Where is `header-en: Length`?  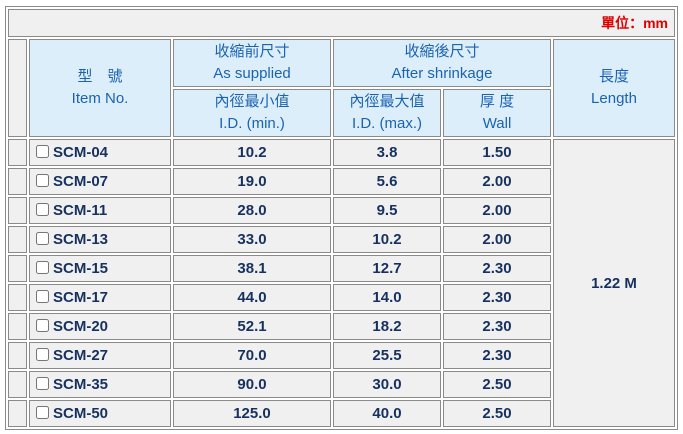
header-en: Length is located at coordinates (614, 98).